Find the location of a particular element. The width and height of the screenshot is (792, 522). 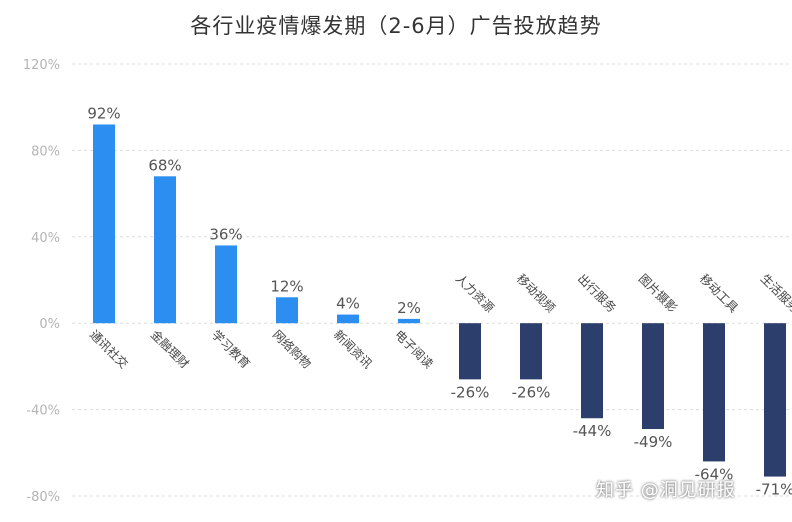

category-label: 学习教育 is located at coordinates (231, 349).